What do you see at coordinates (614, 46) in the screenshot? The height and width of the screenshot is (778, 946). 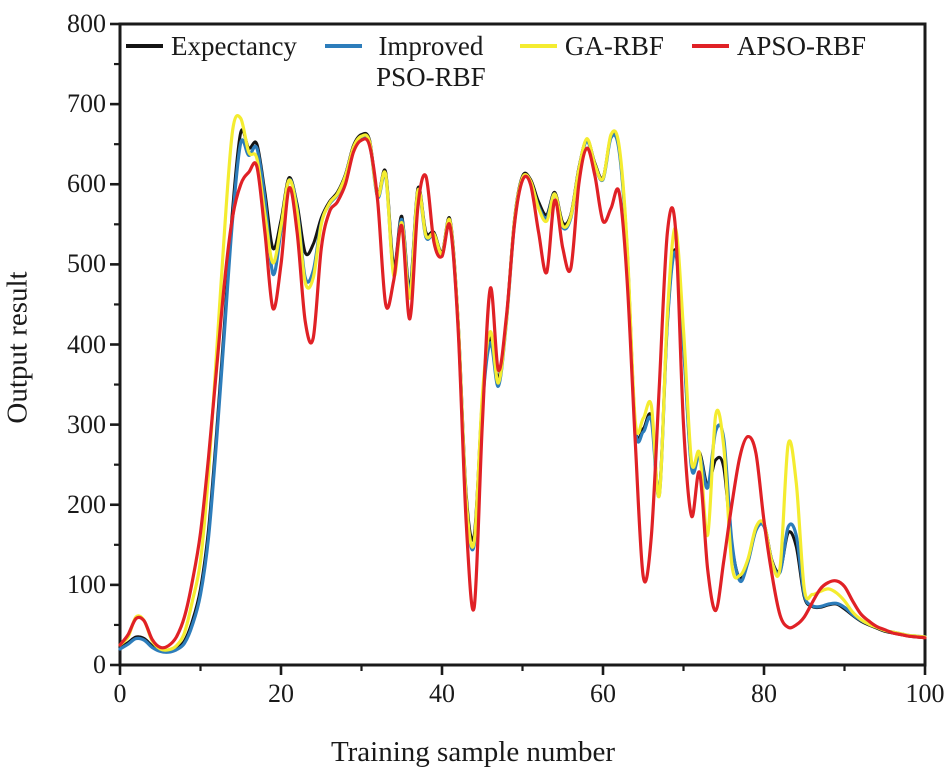 I see `legend-label: GA-RBF` at bounding box center [614, 46].